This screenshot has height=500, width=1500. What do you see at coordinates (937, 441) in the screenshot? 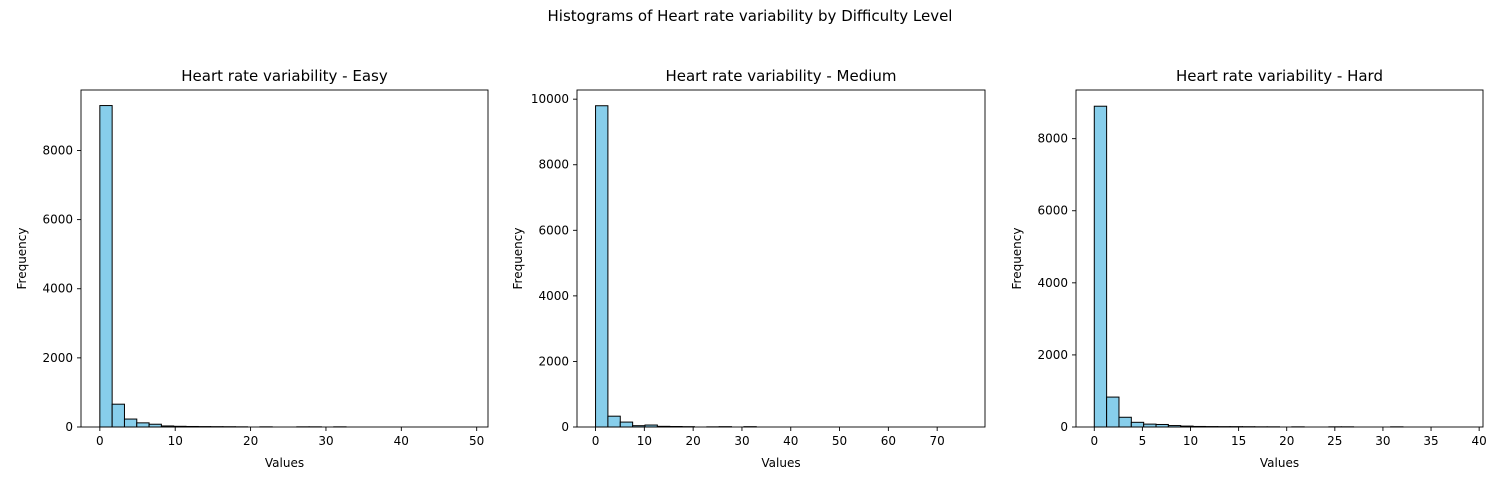
I see `x-tick-label: 70` at bounding box center [937, 441].